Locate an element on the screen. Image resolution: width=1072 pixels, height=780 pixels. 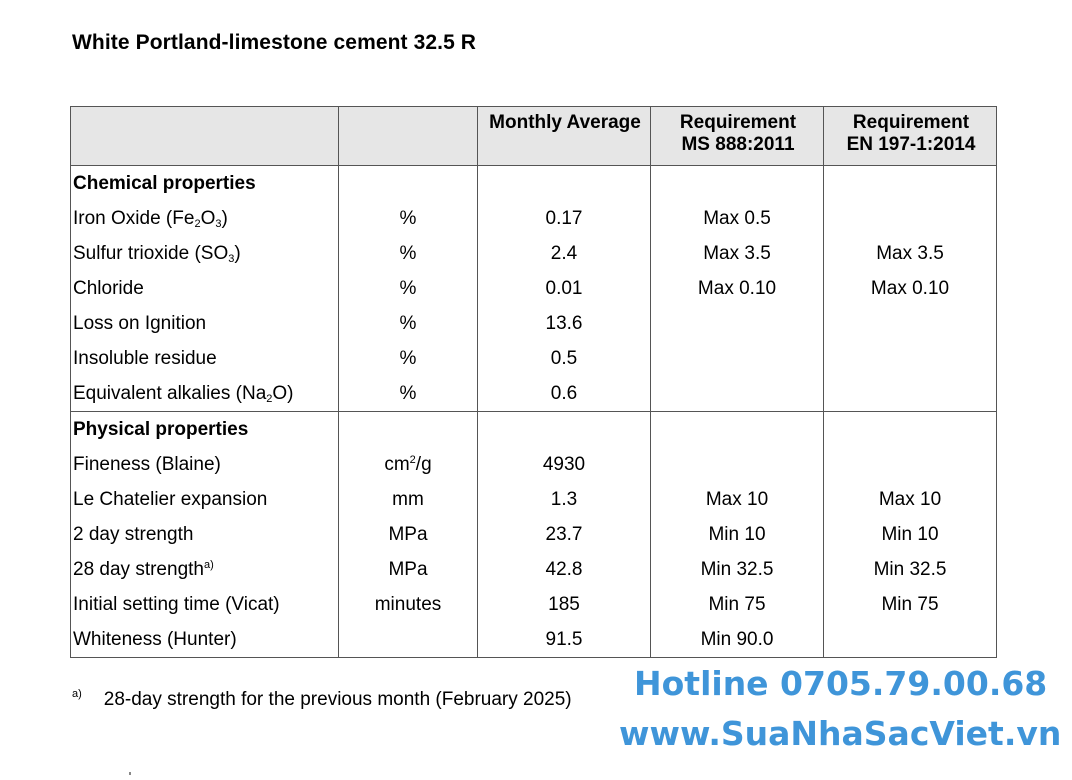
name-text: Initial setting time (Vicat) is located at coordinates (176, 604).